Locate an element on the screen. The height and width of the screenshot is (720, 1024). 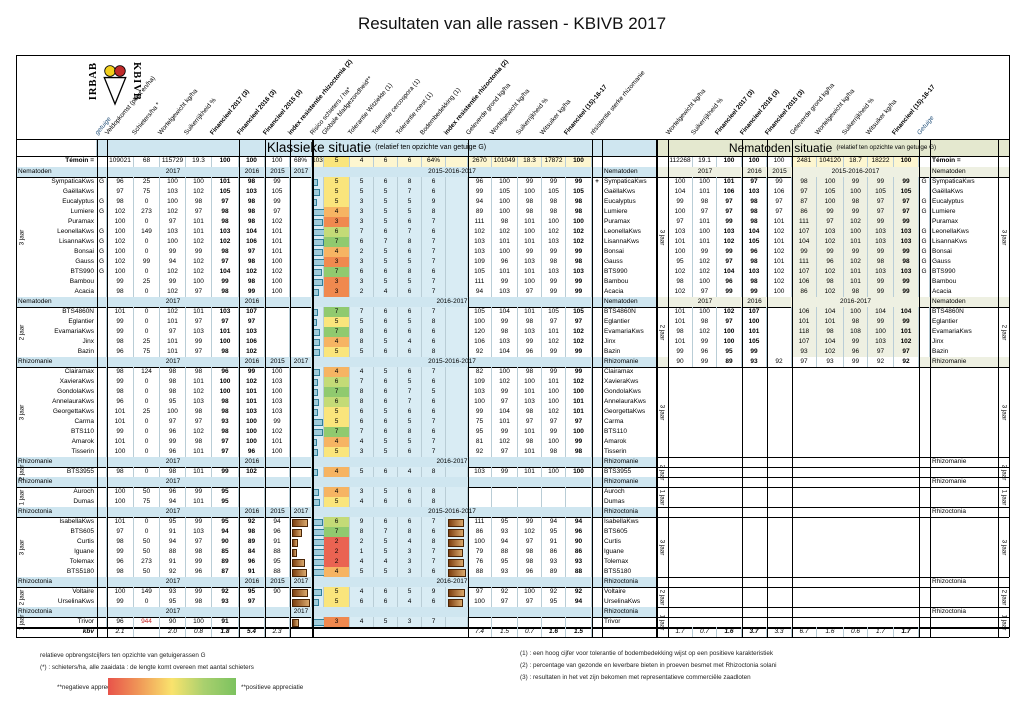
variety-name: BTS5180 is located at coordinates (80, 571).